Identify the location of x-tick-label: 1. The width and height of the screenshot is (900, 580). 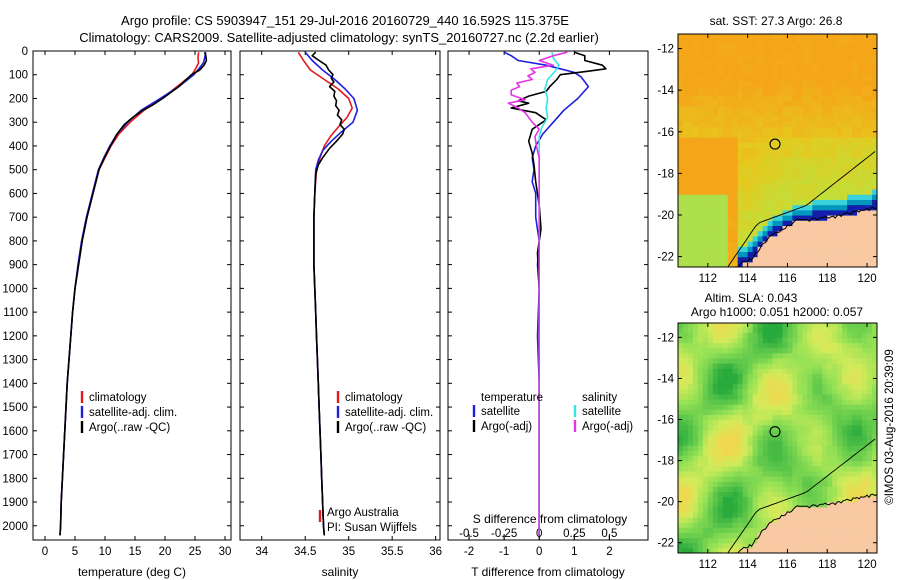
(574, 552).